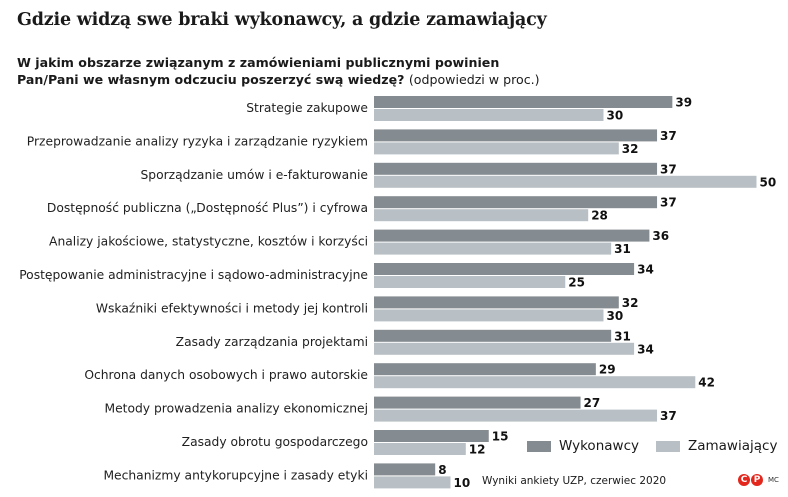  What do you see at coordinates (477, 450) in the screenshot?
I see `data-label: 12` at bounding box center [477, 450].